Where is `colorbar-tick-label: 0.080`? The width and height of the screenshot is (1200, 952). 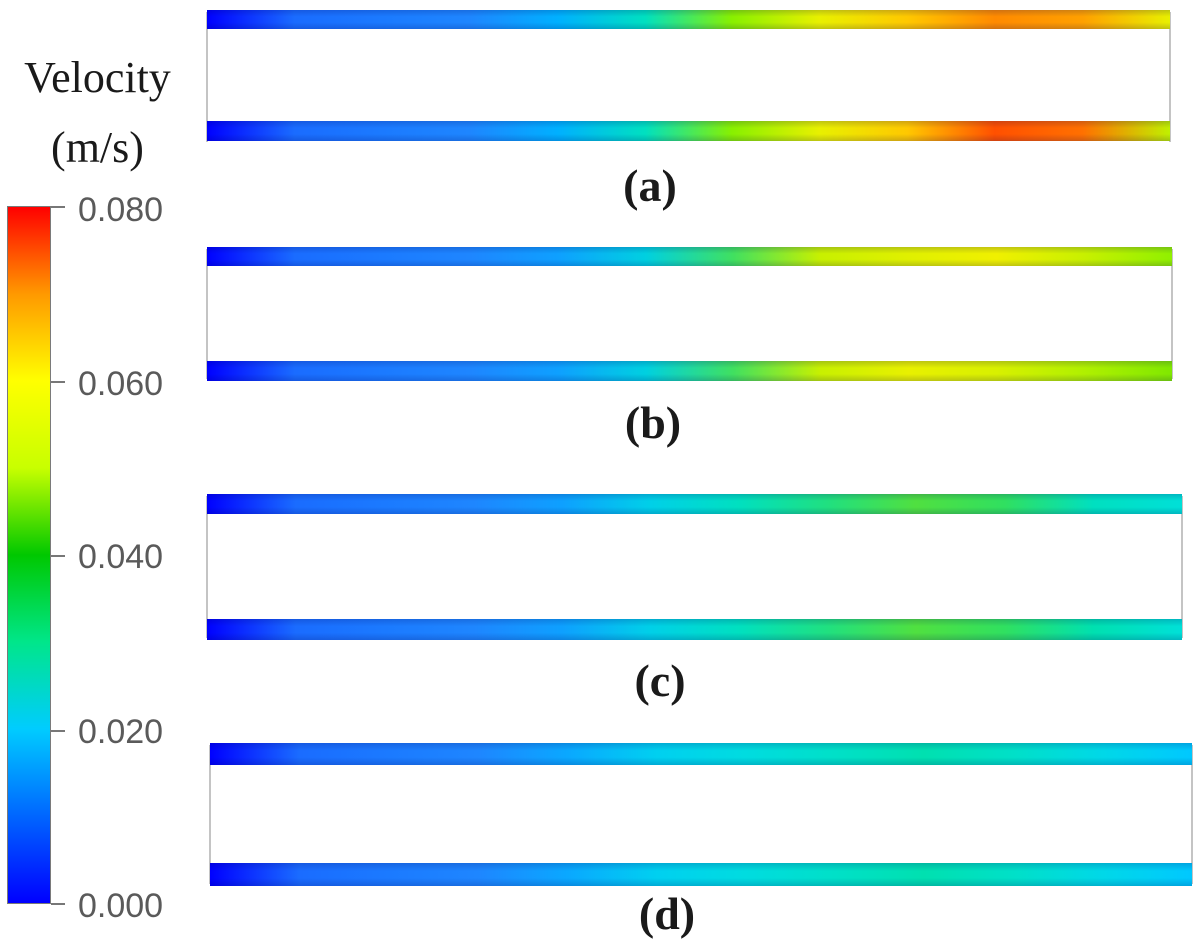 colorbar-tick-label: 0.080 is located at coordinates (121, 210).